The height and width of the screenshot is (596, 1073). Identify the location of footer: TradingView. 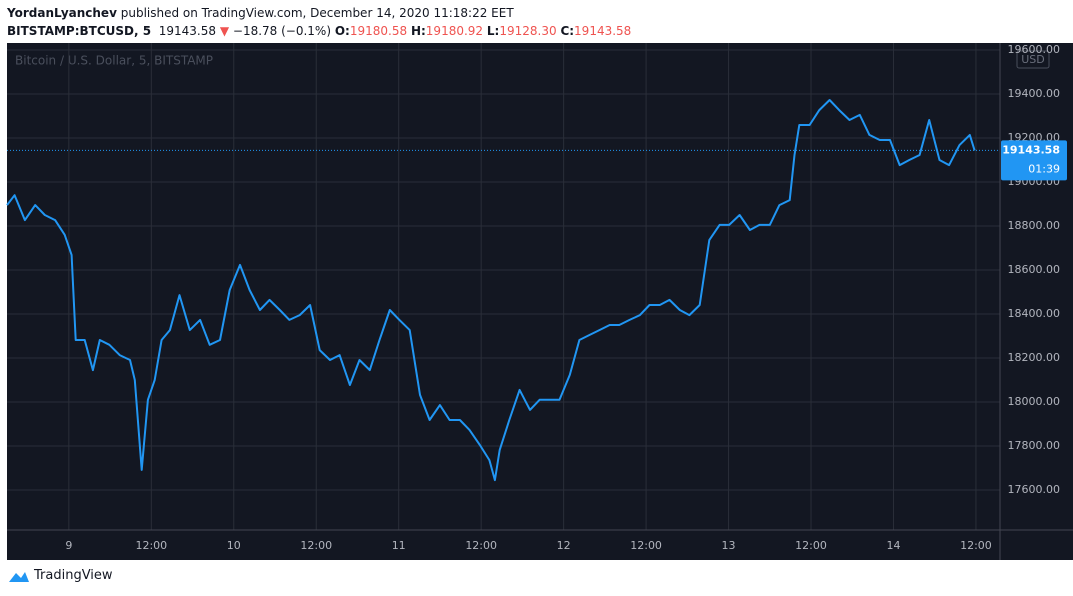
(60, 575).